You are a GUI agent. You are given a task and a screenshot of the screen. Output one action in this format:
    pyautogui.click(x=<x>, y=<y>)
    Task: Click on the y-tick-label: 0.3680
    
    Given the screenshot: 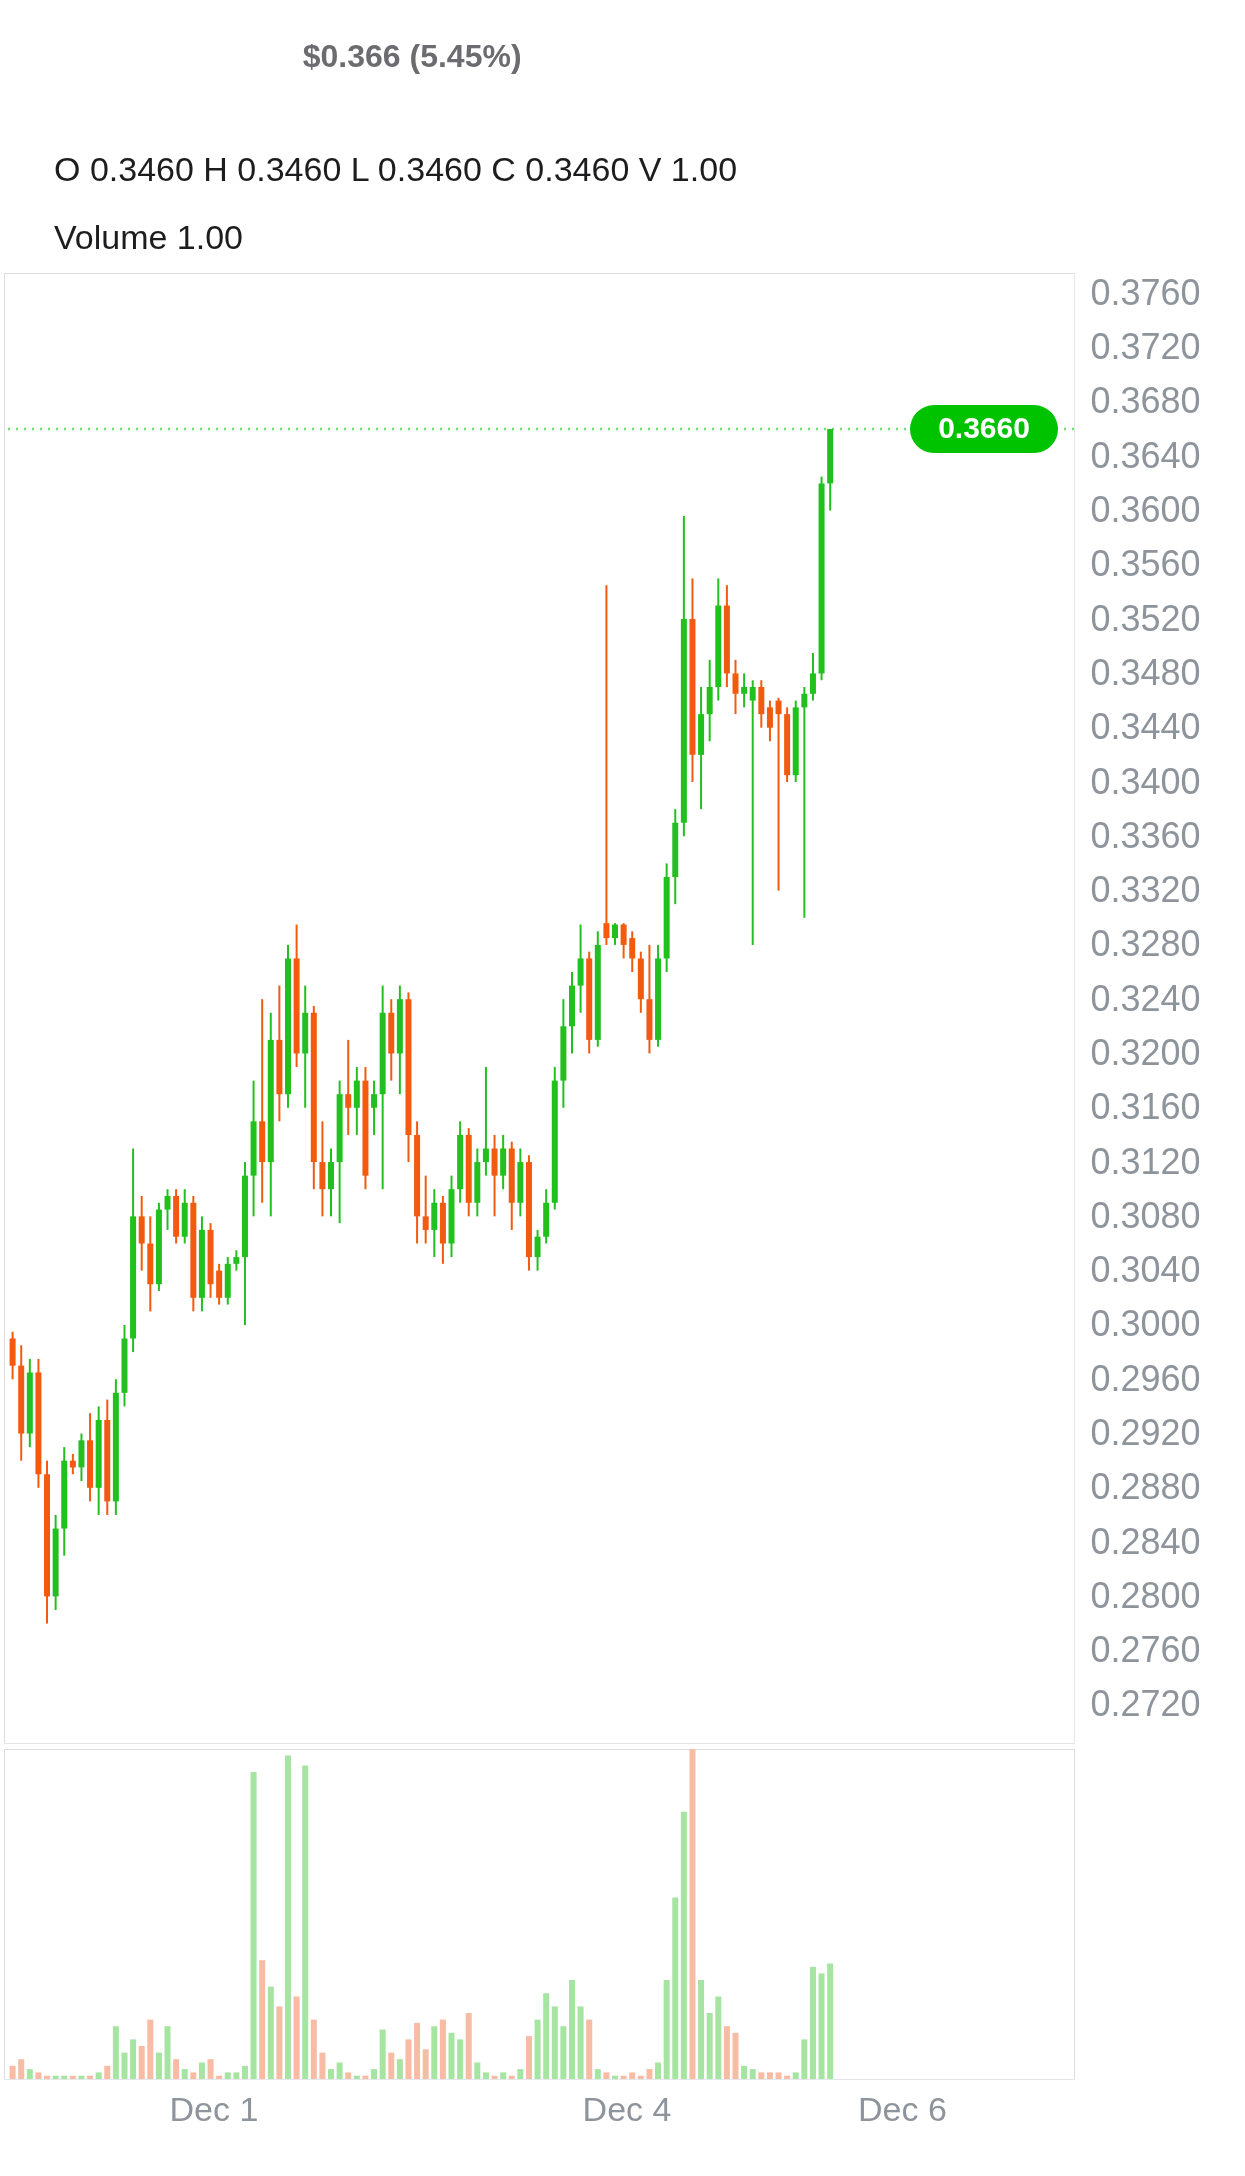 What is the action you would take?
    pyautogui.click(x=1145, y=401)
    